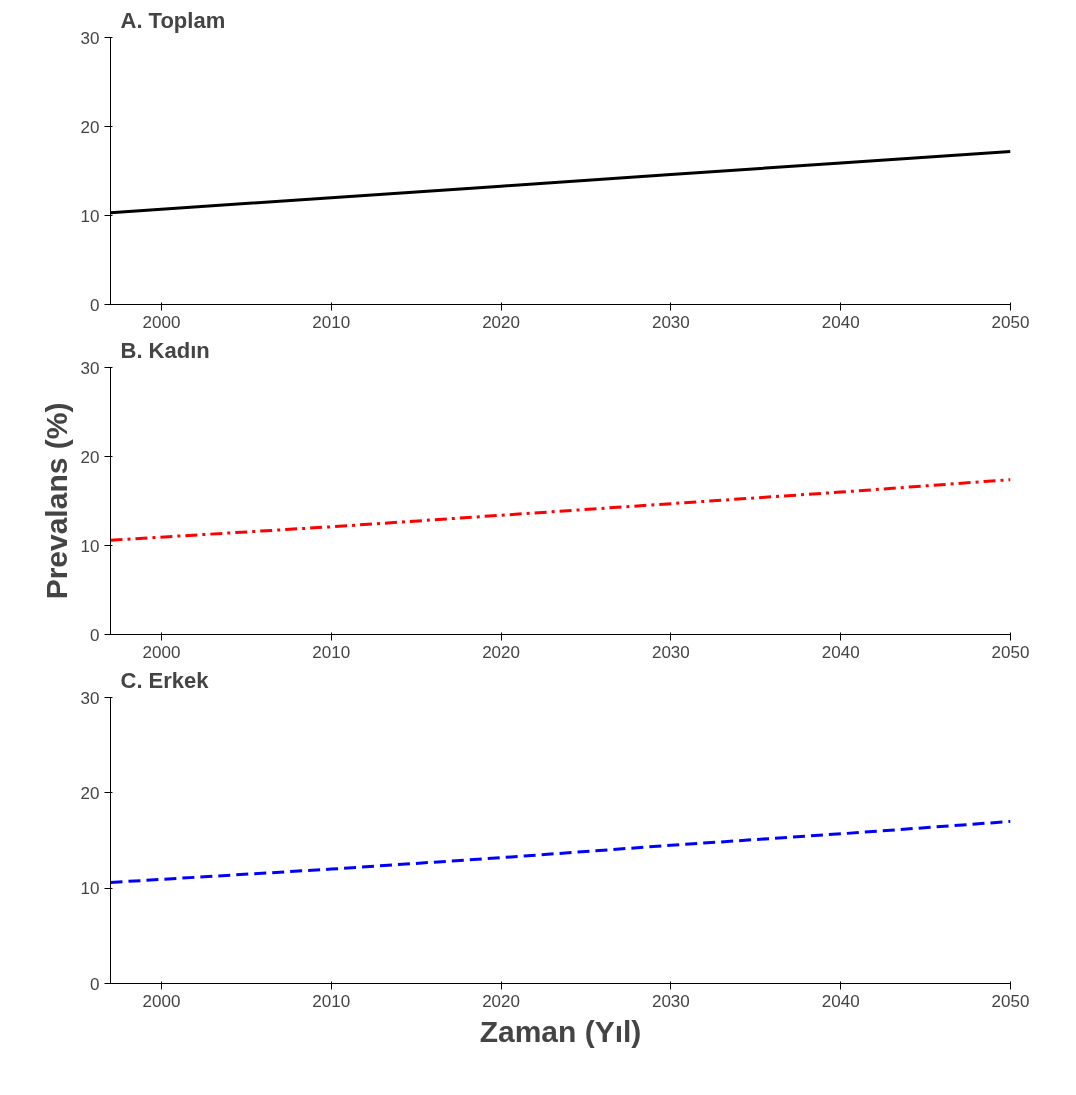 The width and height of the screenshot is (1076, 1095). What do you see at coordinates (560, 1031) in the screenshot?
I see `x-axis-title: Zaman (Yıl)` at bounding box center [560, 1031].